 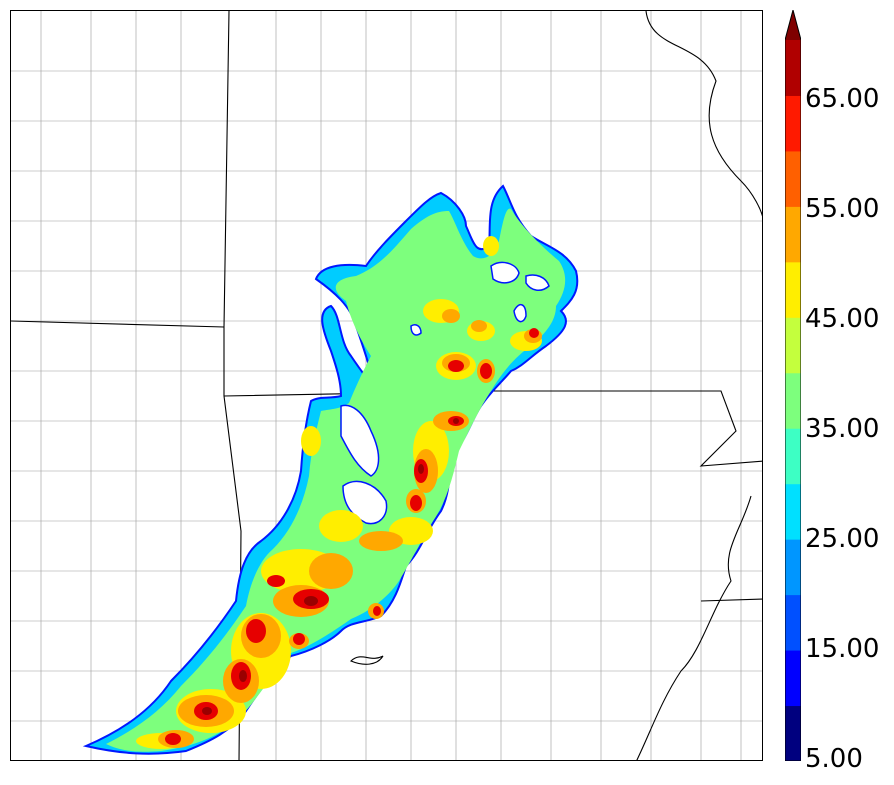 What do you see at coordinates (842, 429) in the screenshot?
I see `colorbar-label-35: 35.00` at bounding box center [842, 429].